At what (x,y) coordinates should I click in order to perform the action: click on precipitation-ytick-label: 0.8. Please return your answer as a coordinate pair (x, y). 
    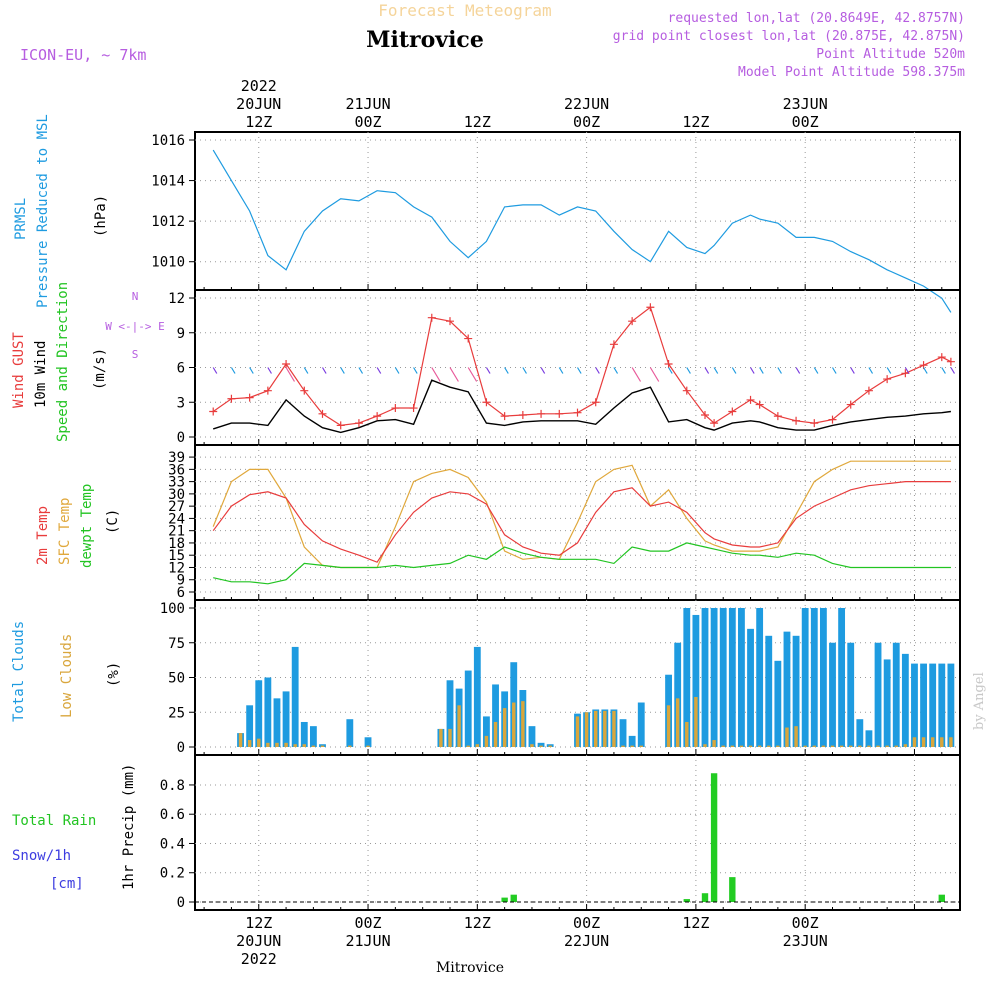
    Looking at the image, I should click on (172, 786).